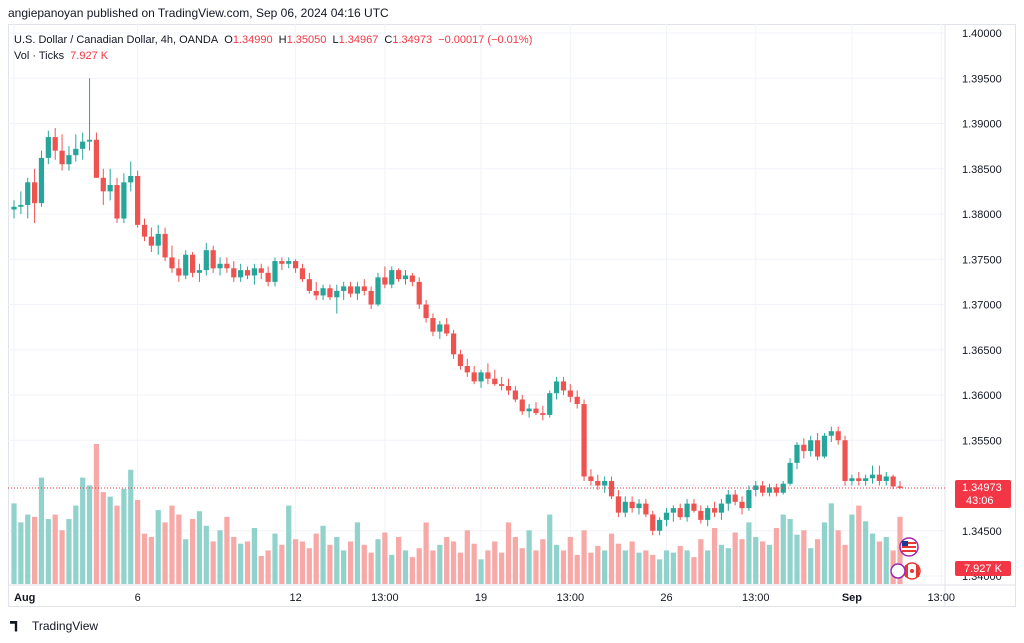  What do you see at coordinates (481, 598) in the screenshot?
I see `time-tick-label: 19` at bounding box center [481, 598].